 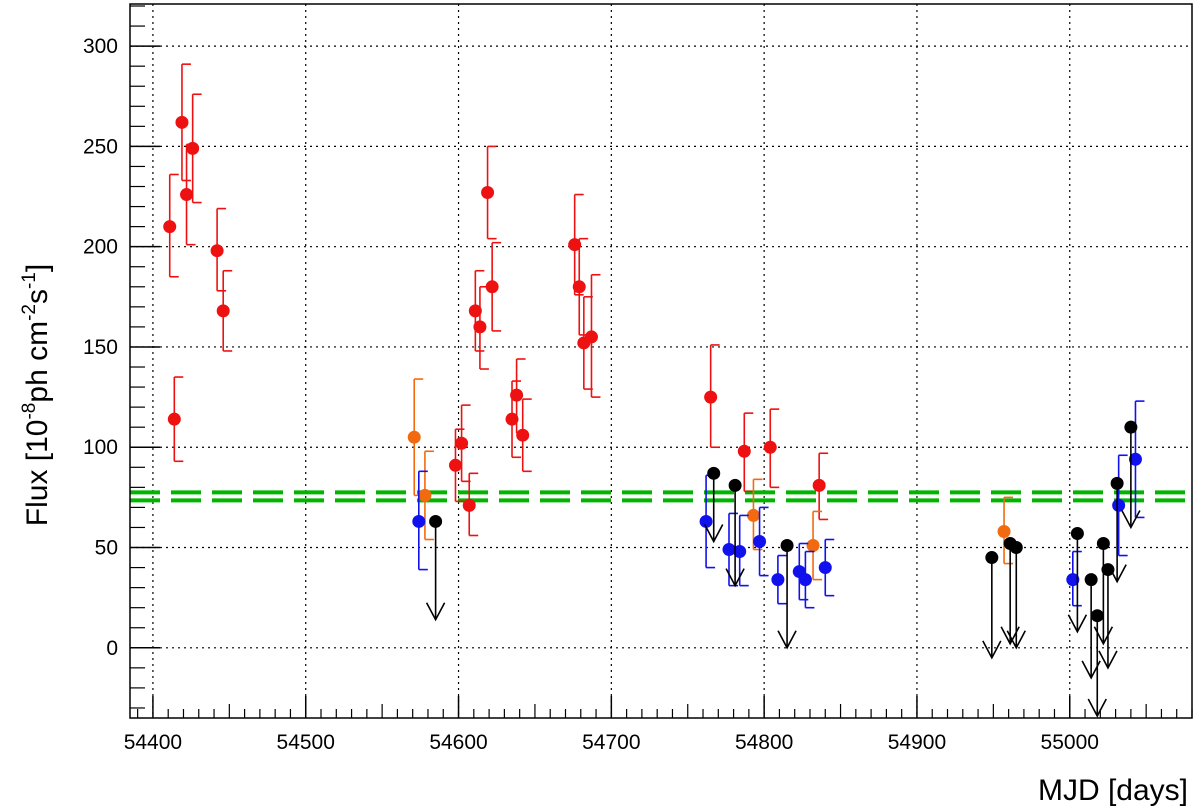 I want to click on y-tick-label: 50, so click(x=106, y=548).